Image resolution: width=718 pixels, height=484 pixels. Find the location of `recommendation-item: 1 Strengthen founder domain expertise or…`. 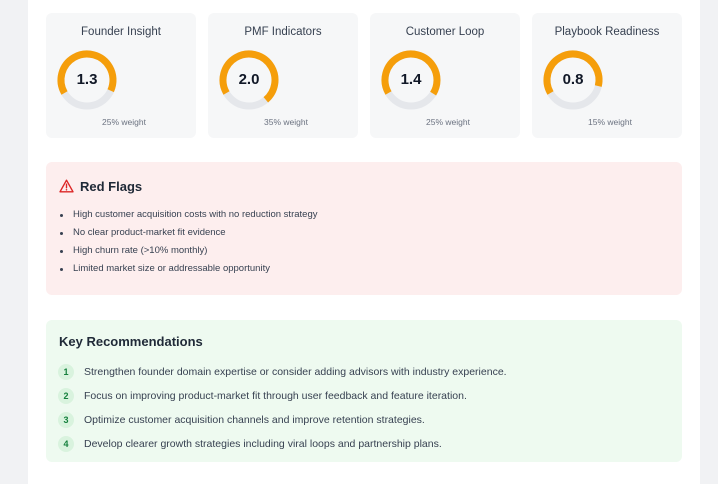

recommendation-item: 1 Strengthen founder domain expertise or… is located at coordinates (282, 372).